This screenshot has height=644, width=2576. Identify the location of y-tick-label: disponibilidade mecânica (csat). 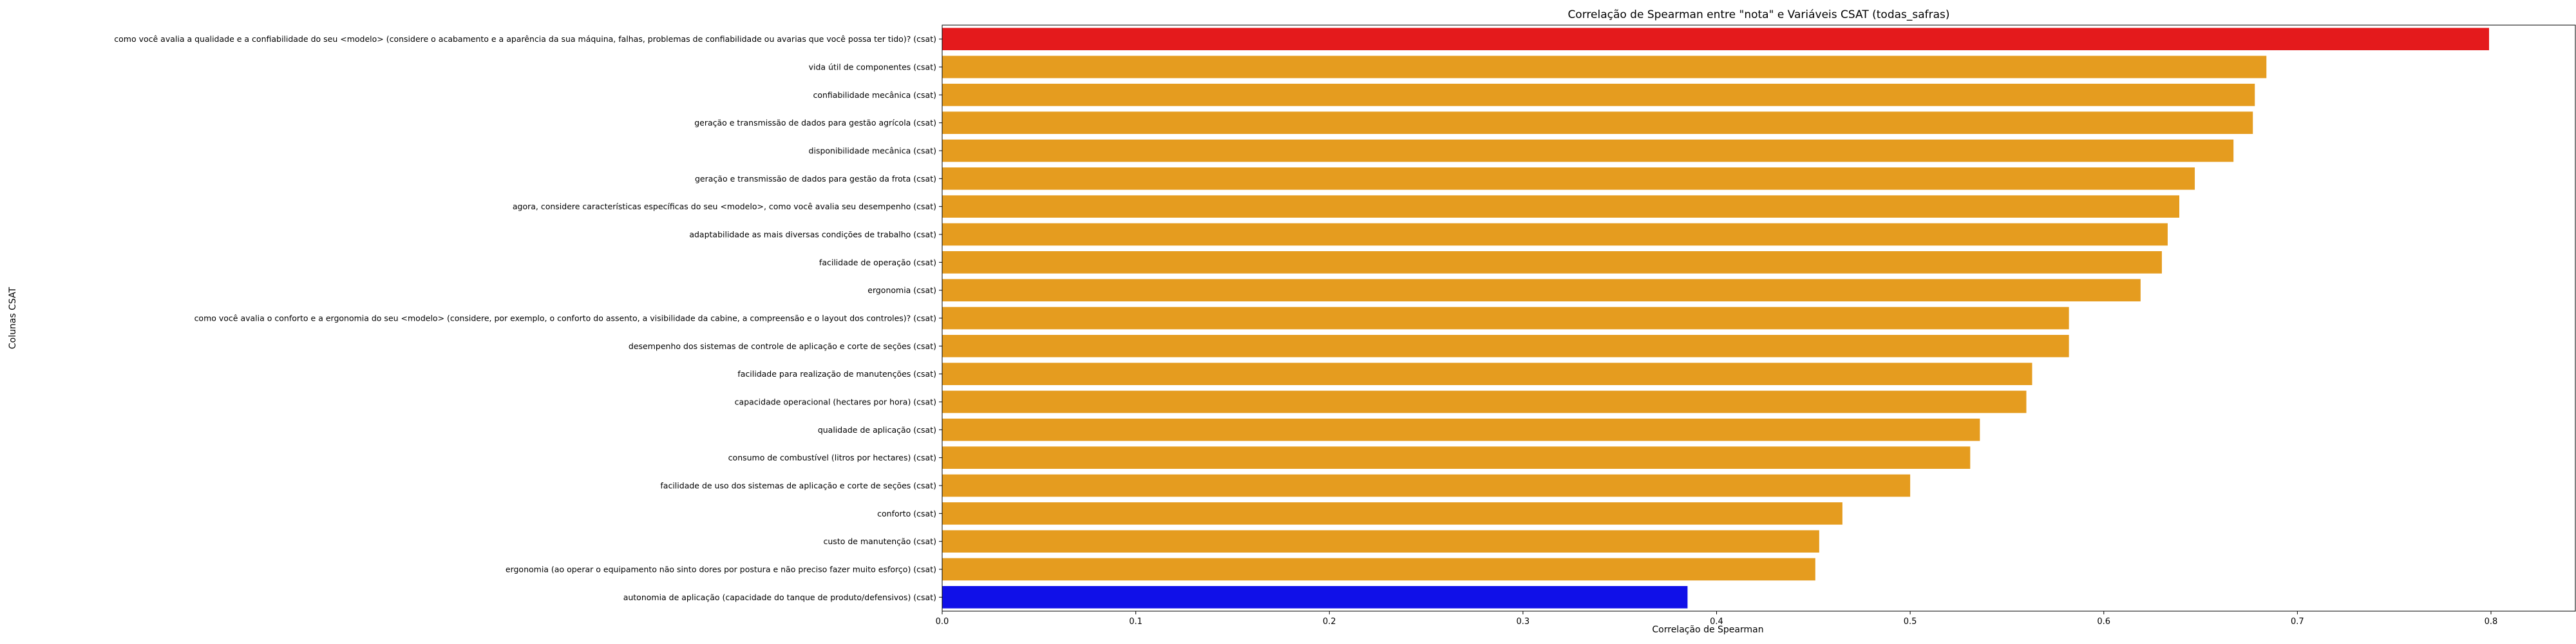
(873, 151).